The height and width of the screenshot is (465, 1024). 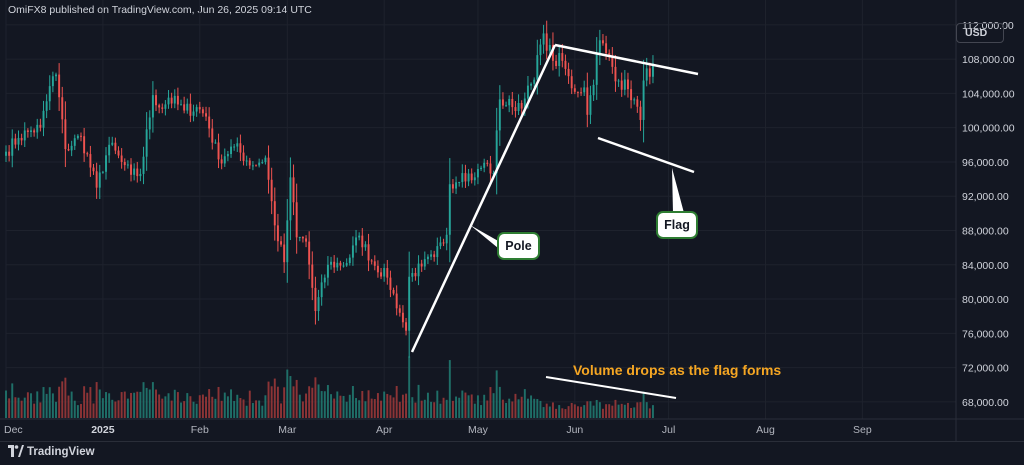 I want to click on time-tick-label: Sep, so click(x=862, y=430).